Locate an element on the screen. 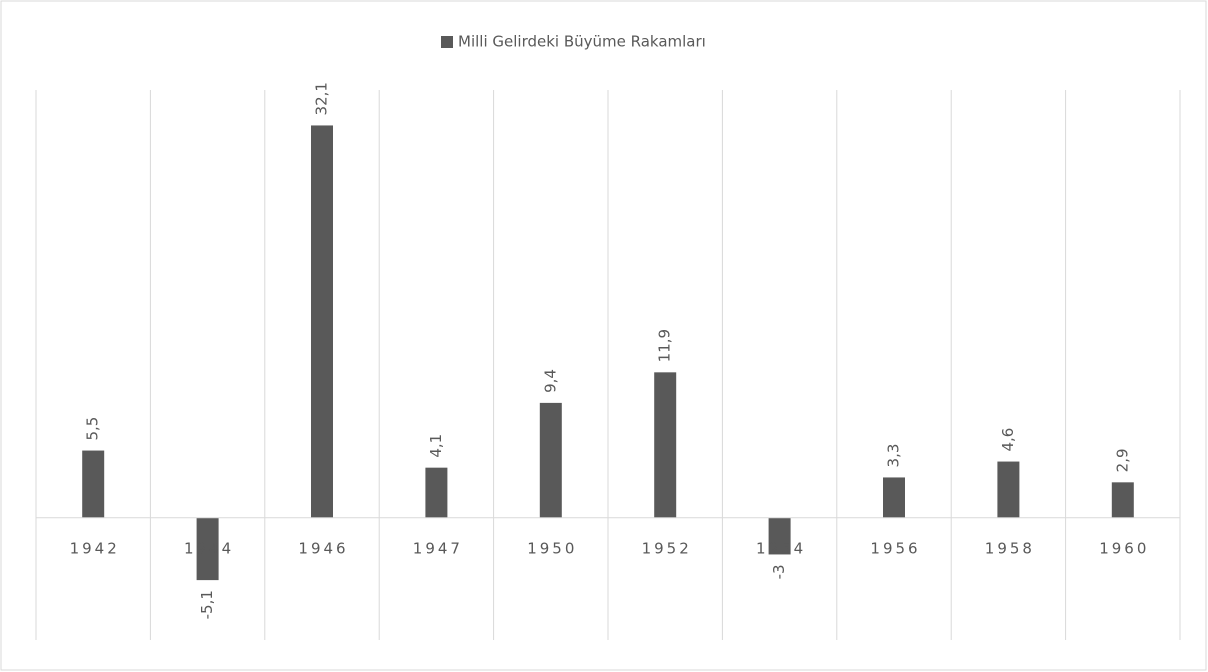  data-label: 9,4 is located at coordinates (550, 381).